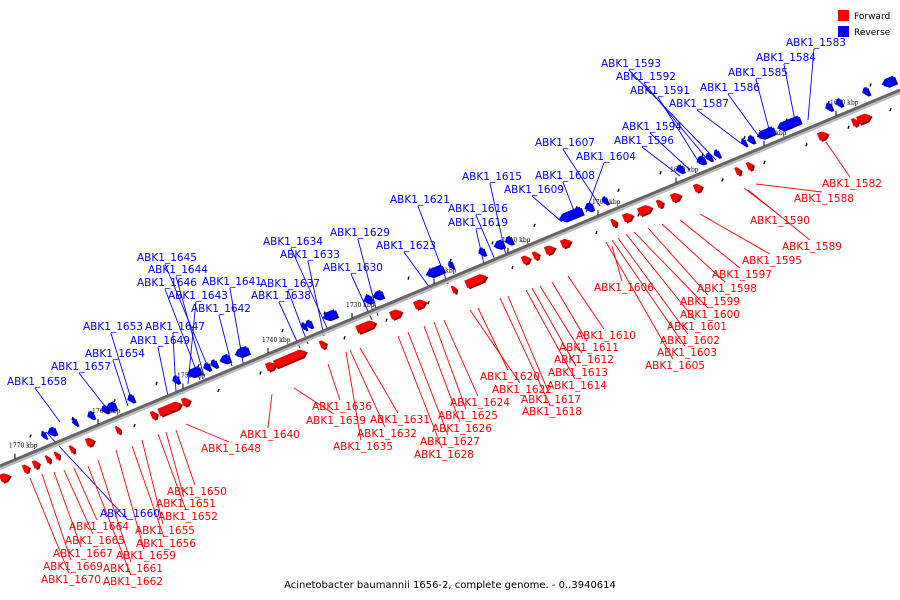  I want to click on reverse-gene-label: ABK1_1607, so click(565, 143).